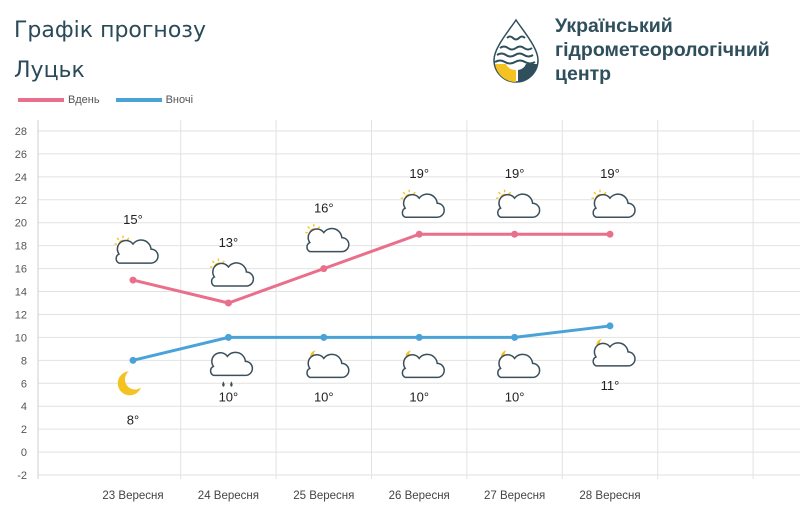 Image resolution: width=800 pixels, height=524 pixels. What do you see at coordinates (138, 100) in the screenshot?
I see `legend-swatch-night` at bounding box center [138, 100].